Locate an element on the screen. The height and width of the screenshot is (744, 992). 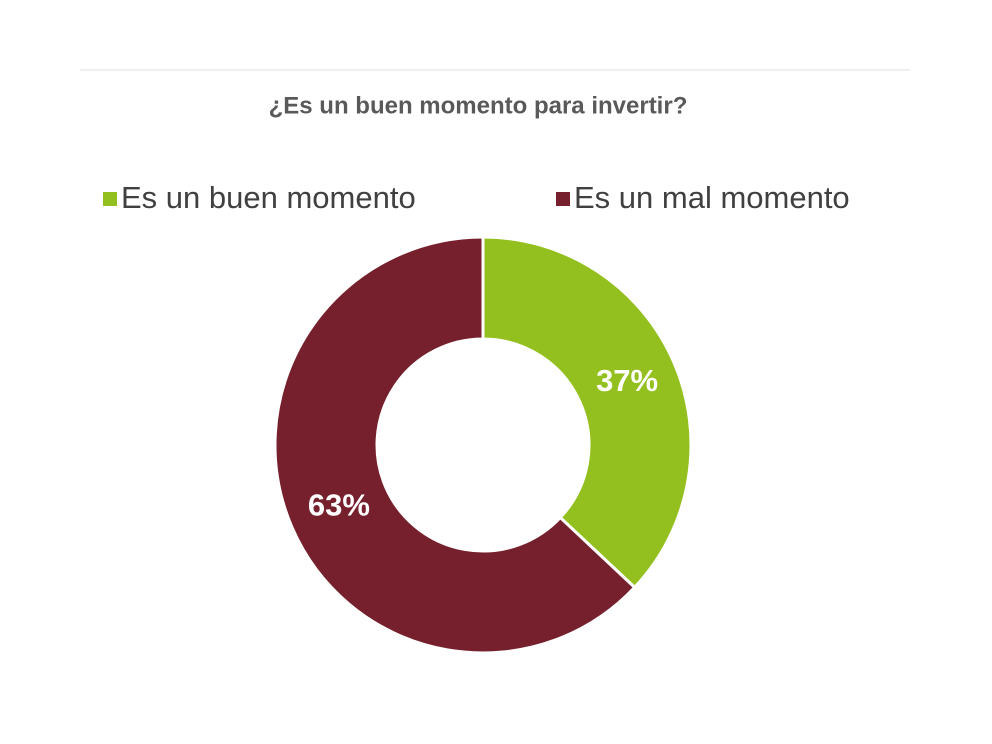
legend-label: Es un mal momento is located at coordinates (712, 197).